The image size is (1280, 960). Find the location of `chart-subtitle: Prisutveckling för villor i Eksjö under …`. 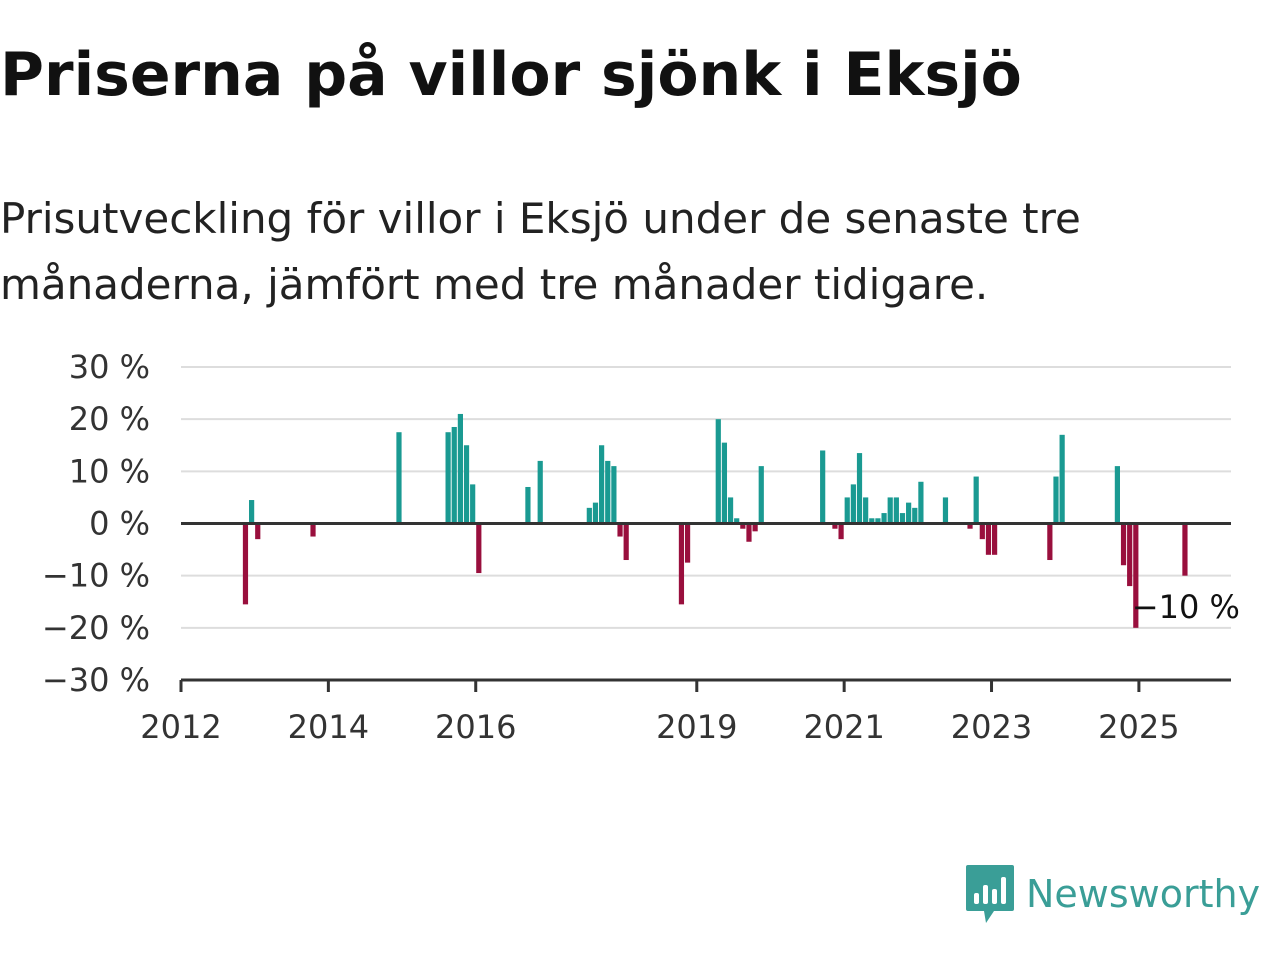

chart-subtitle: Prisutveckling för villor i Eksjö under … is located at coordinates (540, 251).